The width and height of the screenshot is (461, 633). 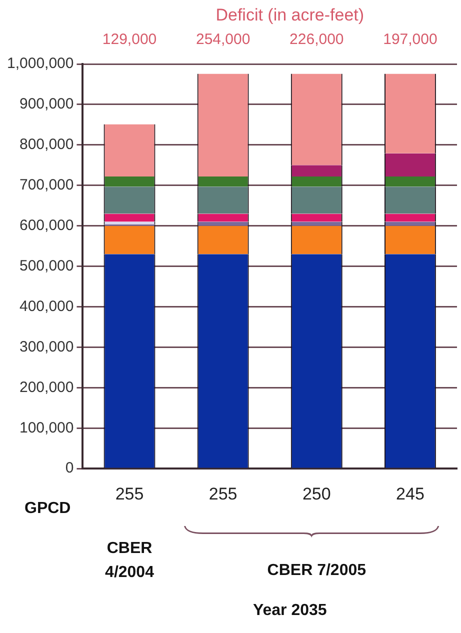 I want to click on y-tick-label: 300,000, so click(x=46, y=347).